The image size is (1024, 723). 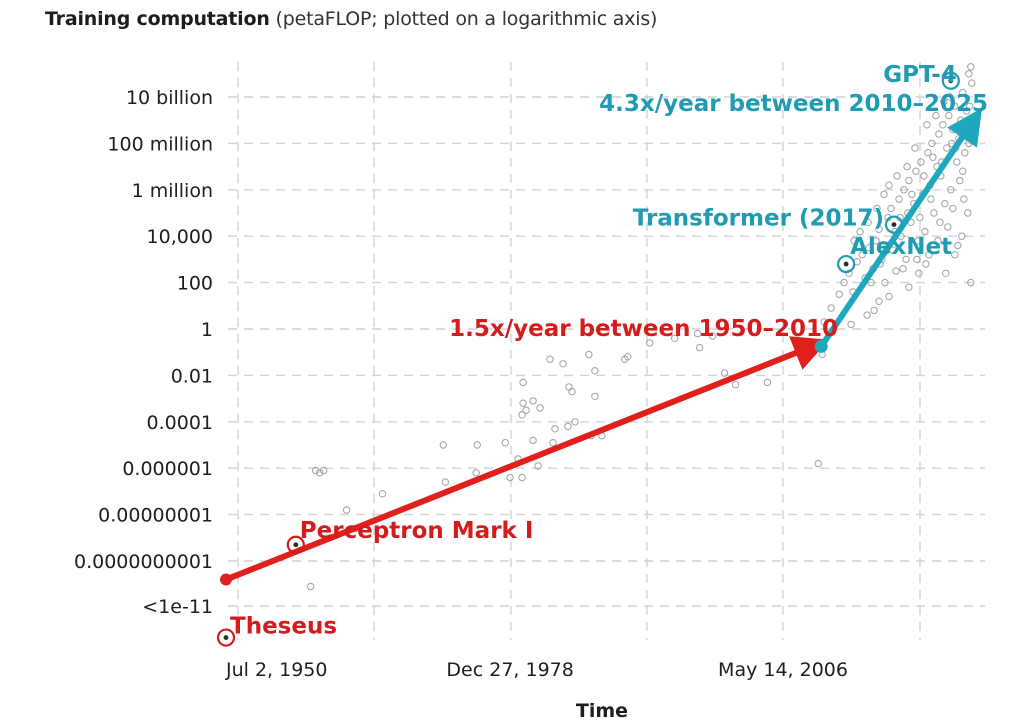 What do you see at coordinates (283, 627) in the screenshot?
I see `highlight-label: Theseus` at bounding box center [283, 627].